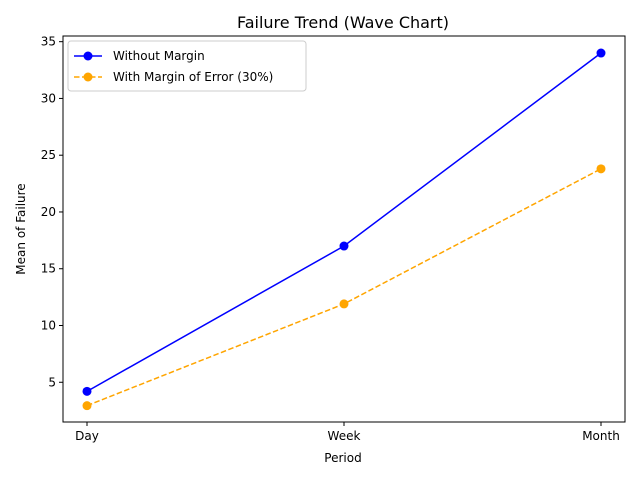 The image size is (640, 480). What do you see at coordinates (48, 212) in the screenshot?
I see `y-tick-label: 20` at bounding box center [48, 212].